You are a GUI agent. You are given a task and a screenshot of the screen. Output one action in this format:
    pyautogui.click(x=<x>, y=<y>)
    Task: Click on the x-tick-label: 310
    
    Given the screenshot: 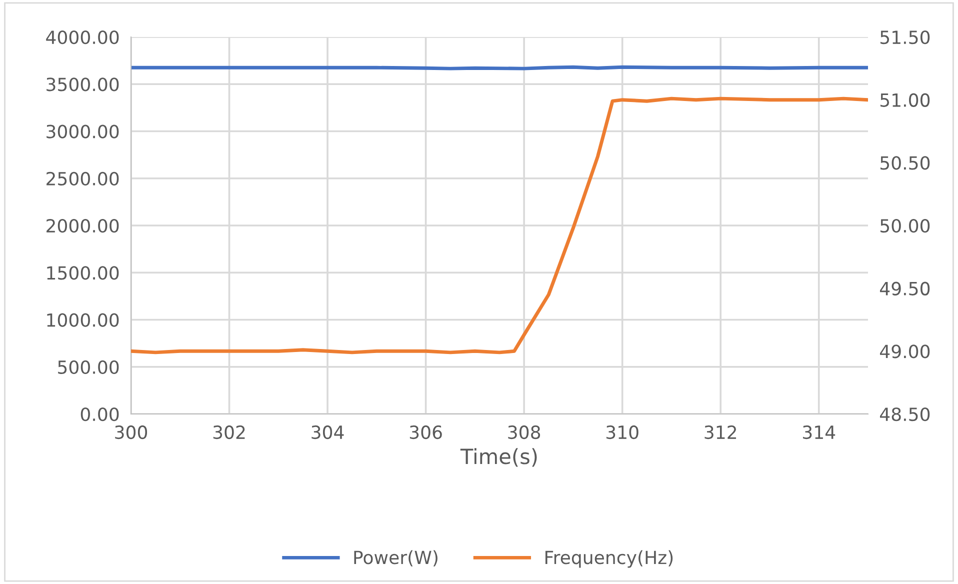 What is the action you would take?
    pyautogui.click(x=622, y=432)
    